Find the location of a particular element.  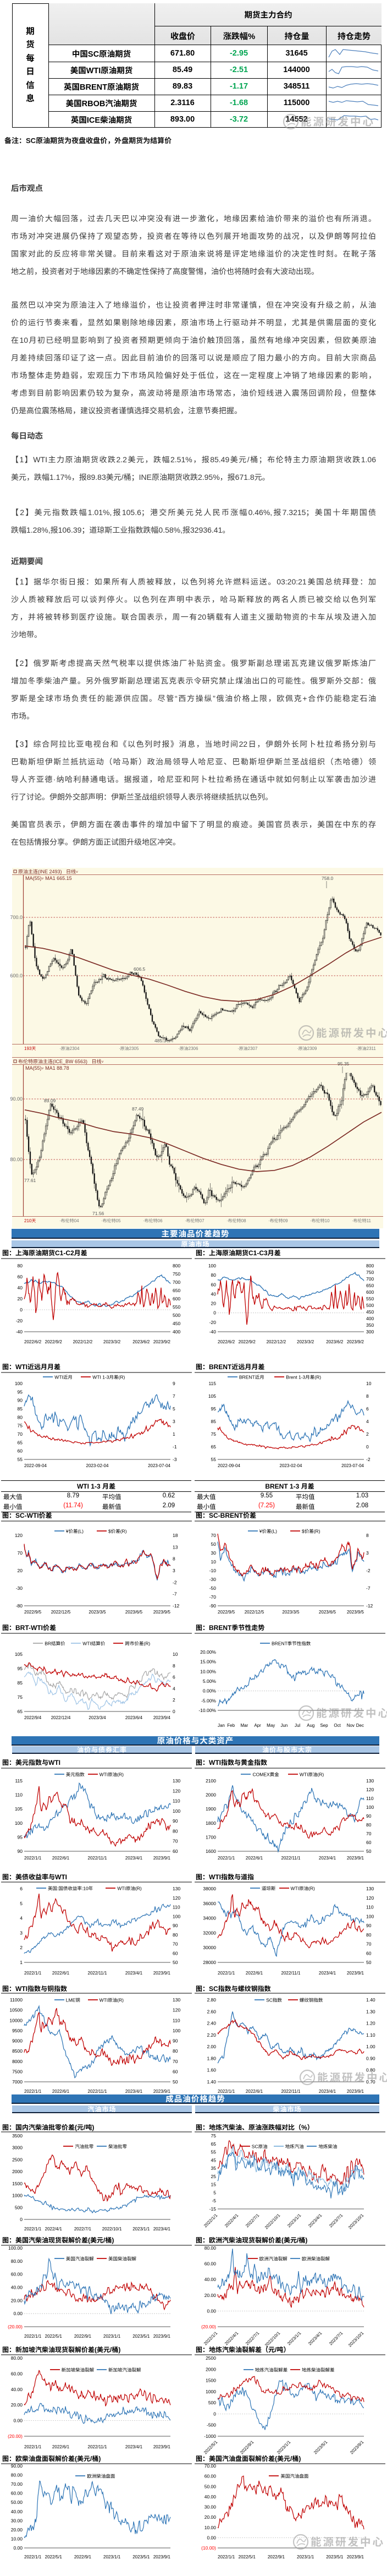

svg-text: ¥价差(L) is located at coordinates (74, 1531).